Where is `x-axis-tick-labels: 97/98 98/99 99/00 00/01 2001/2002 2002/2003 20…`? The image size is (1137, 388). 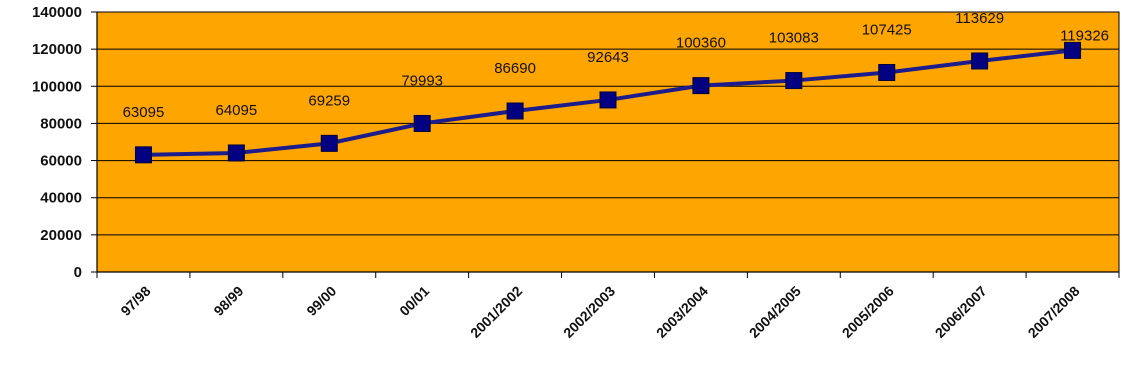
x-axis-tick-labels: 97/98 98/99 99/00 00/01 2001/2002 2002/2003 20… is located at coordinates (599, 312).